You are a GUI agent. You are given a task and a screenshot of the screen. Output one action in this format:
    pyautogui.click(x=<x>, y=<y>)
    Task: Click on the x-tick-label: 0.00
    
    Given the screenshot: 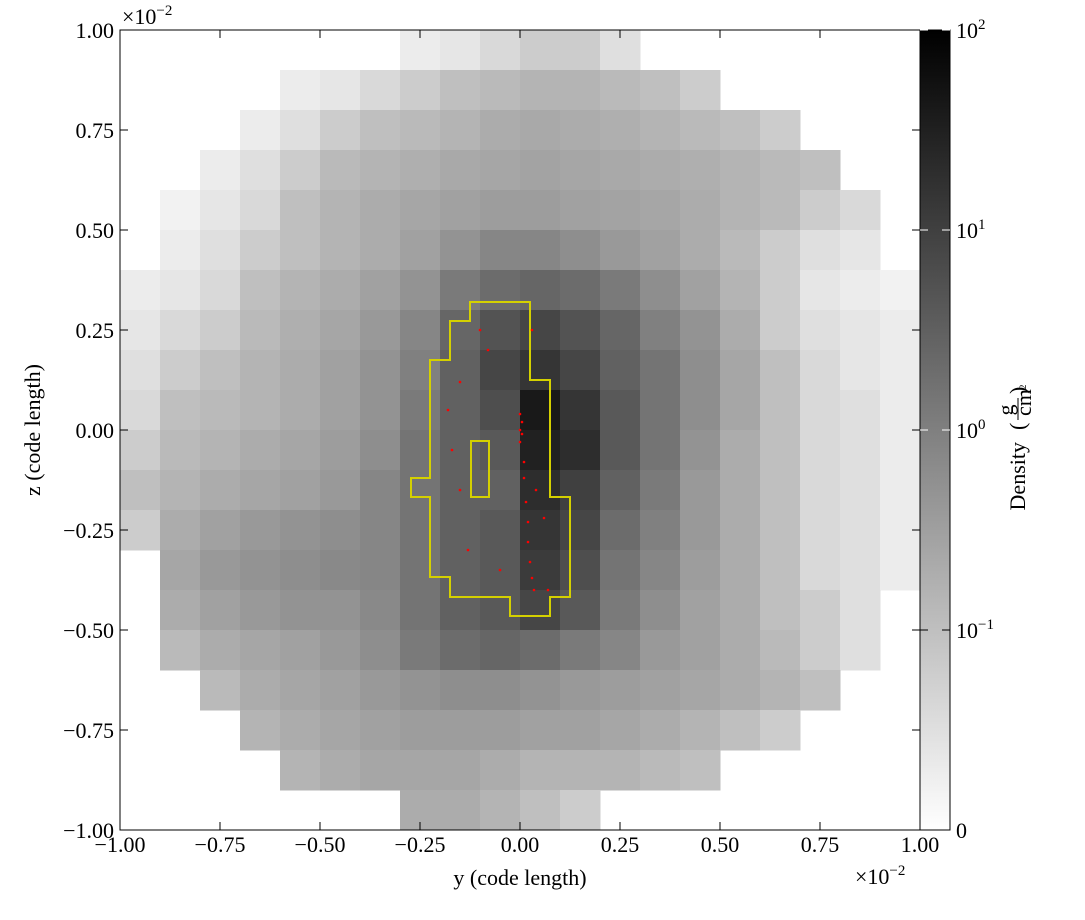 What is the action you would take?
    pyautogui.click(x=520, y=844)
    